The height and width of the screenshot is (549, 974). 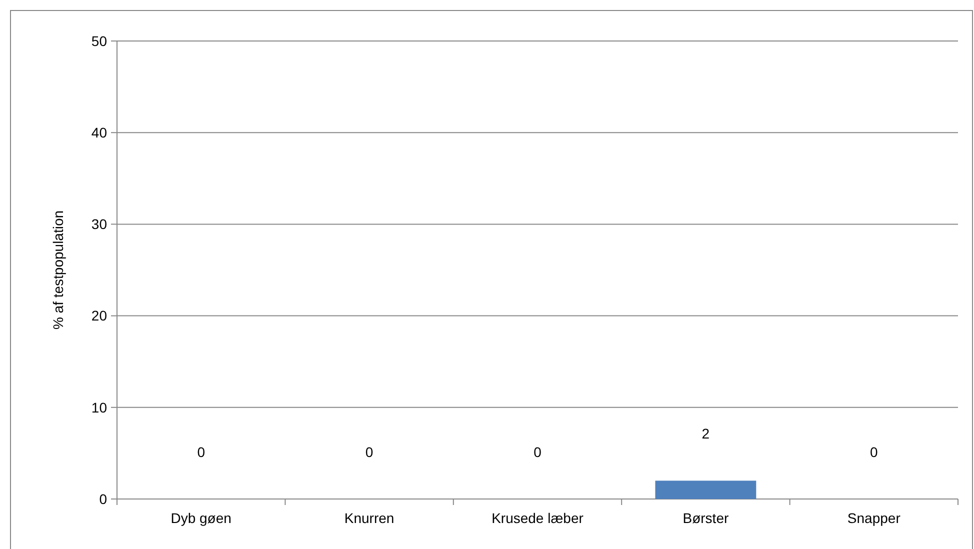 What do you see at coordinates (369, 518) in the screenshot?
I see `x-tick-label: Knurren` at bounding box center [369, 518].